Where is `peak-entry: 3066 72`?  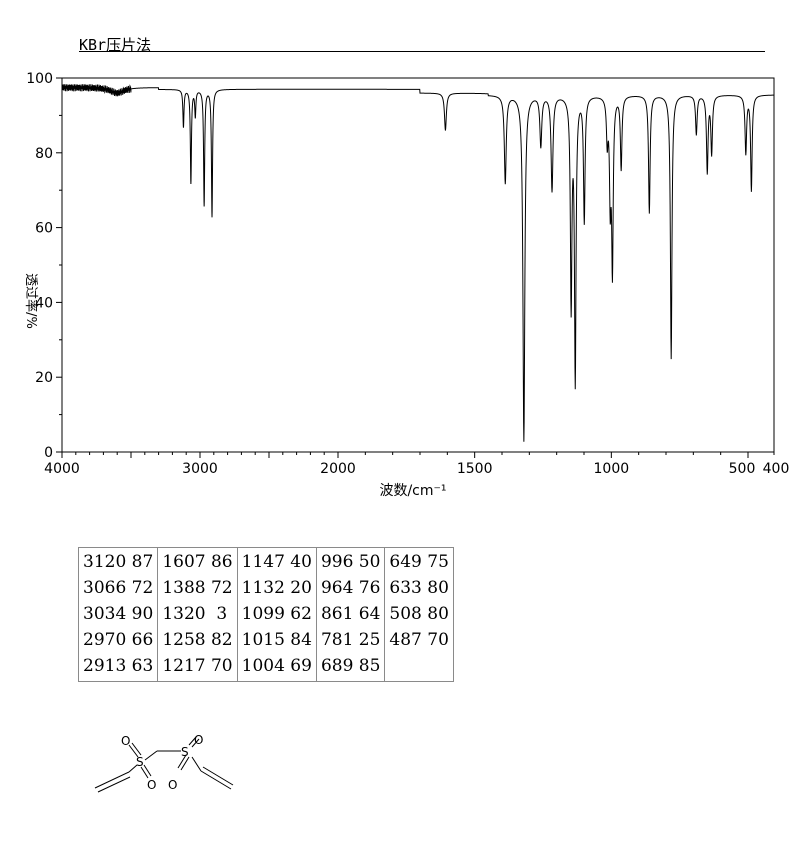 peak-entry: 3066 72 is located at coordinates (118, 588).